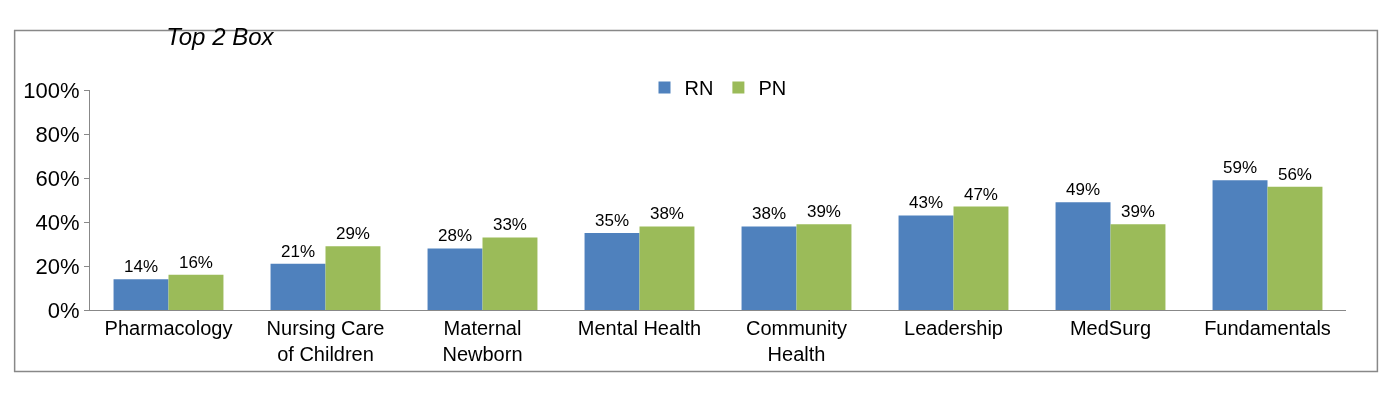 This screenshot has width=1386, height=400. I want to click on y-tick-label: 80%, so click(57, 134).